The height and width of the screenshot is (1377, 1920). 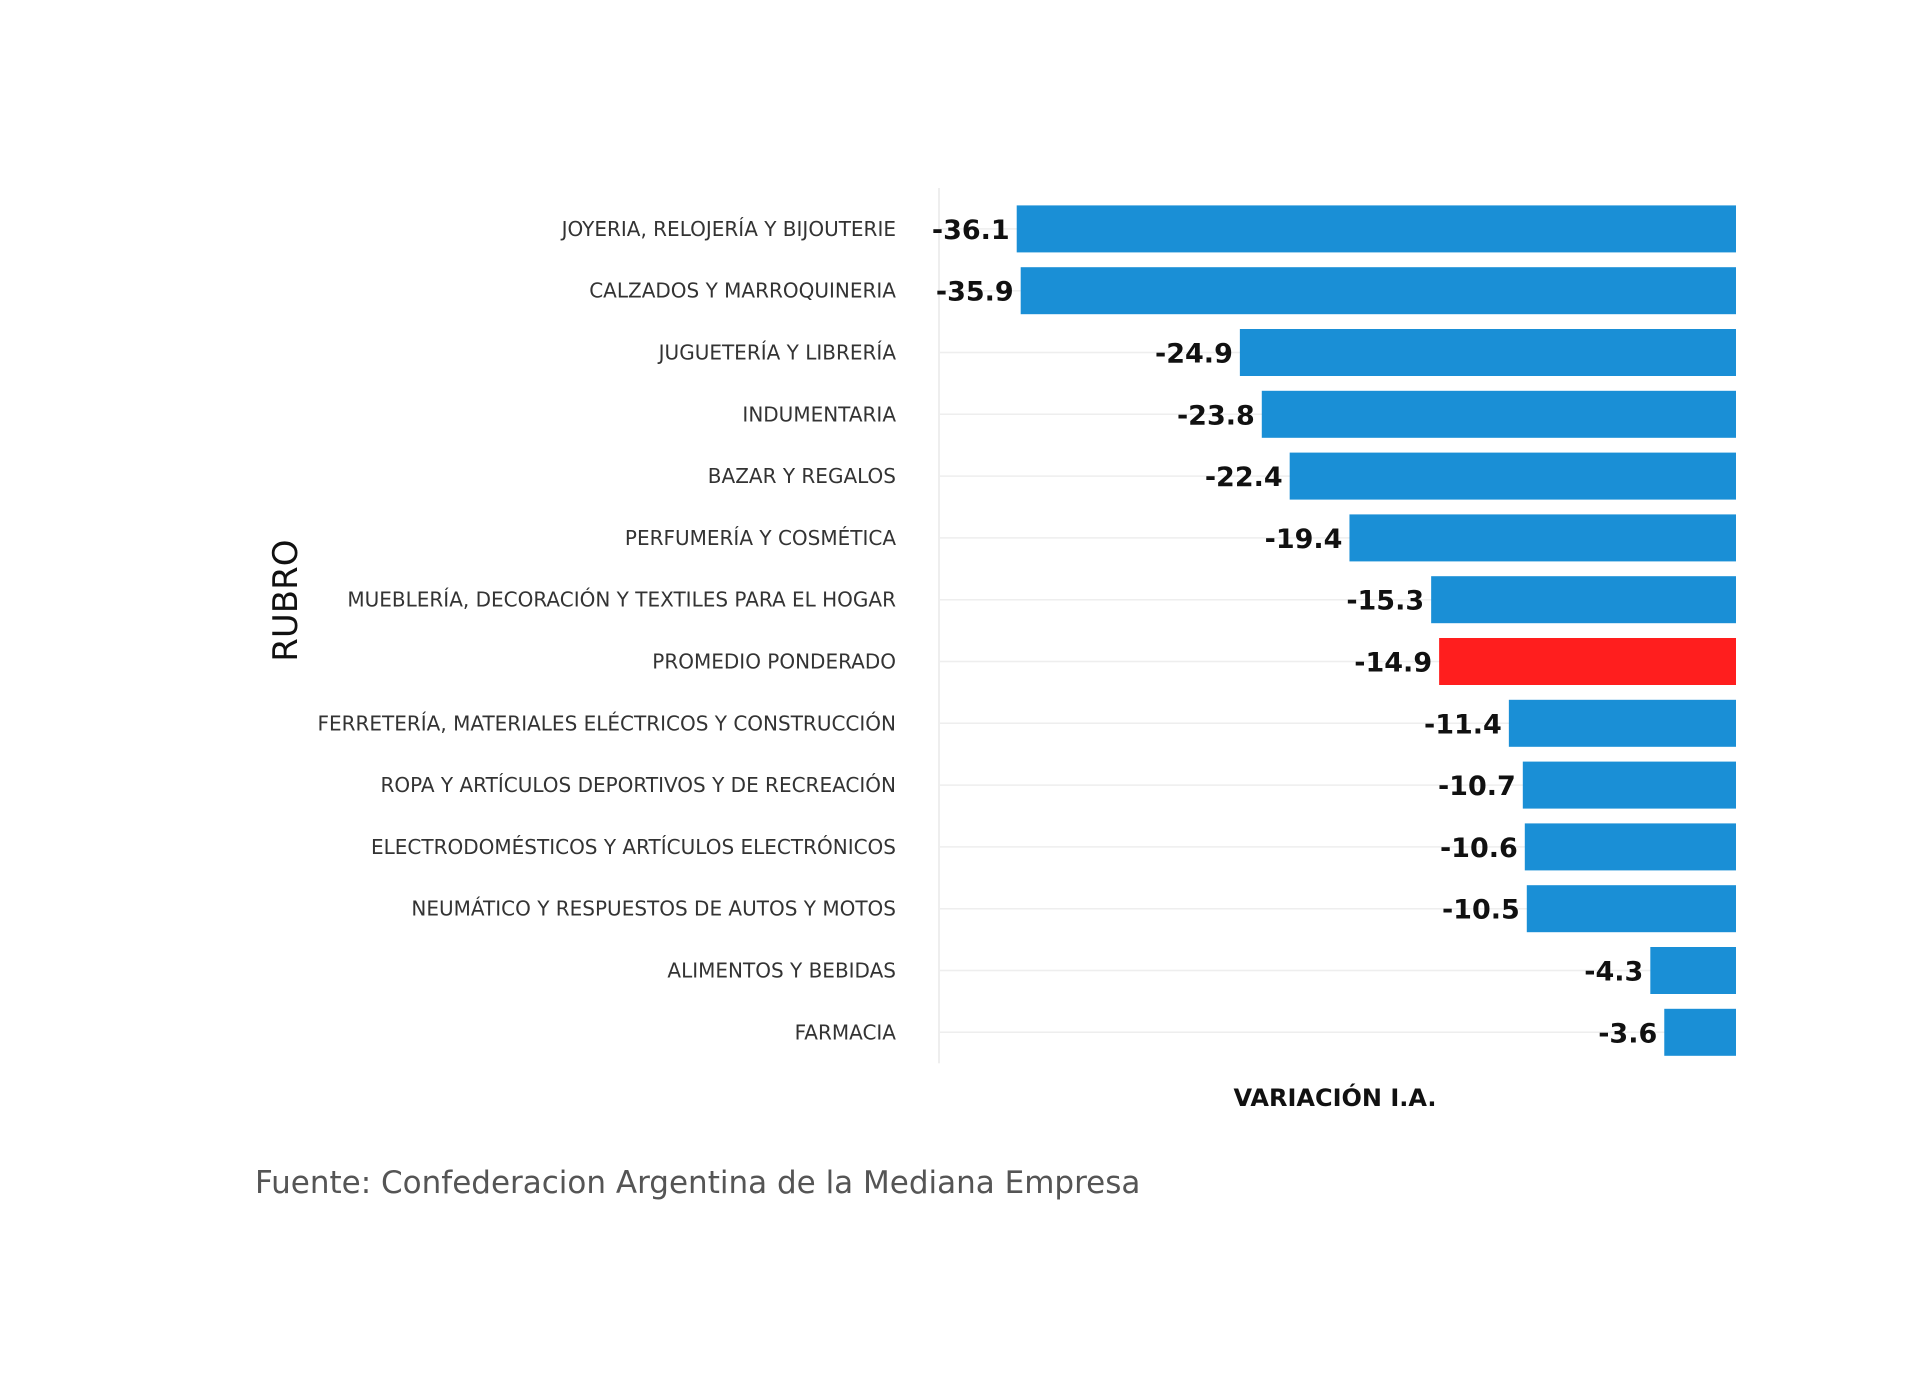 What do you see at coordinates (1194, 354) in the screenshot?
I see `value-label: -24.9` at bounding box center [1194, 354].